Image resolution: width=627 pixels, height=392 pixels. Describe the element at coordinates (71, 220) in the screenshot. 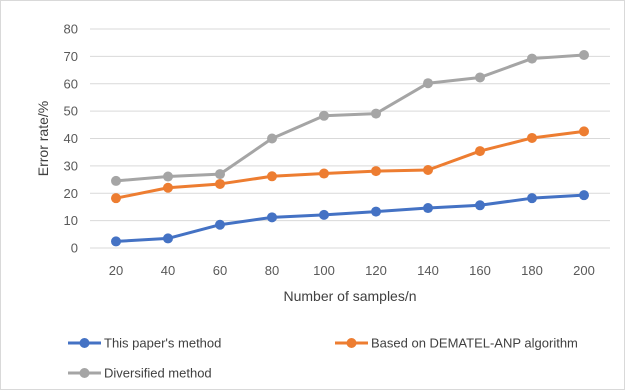

I see `y-tick-label: 10` at that location.